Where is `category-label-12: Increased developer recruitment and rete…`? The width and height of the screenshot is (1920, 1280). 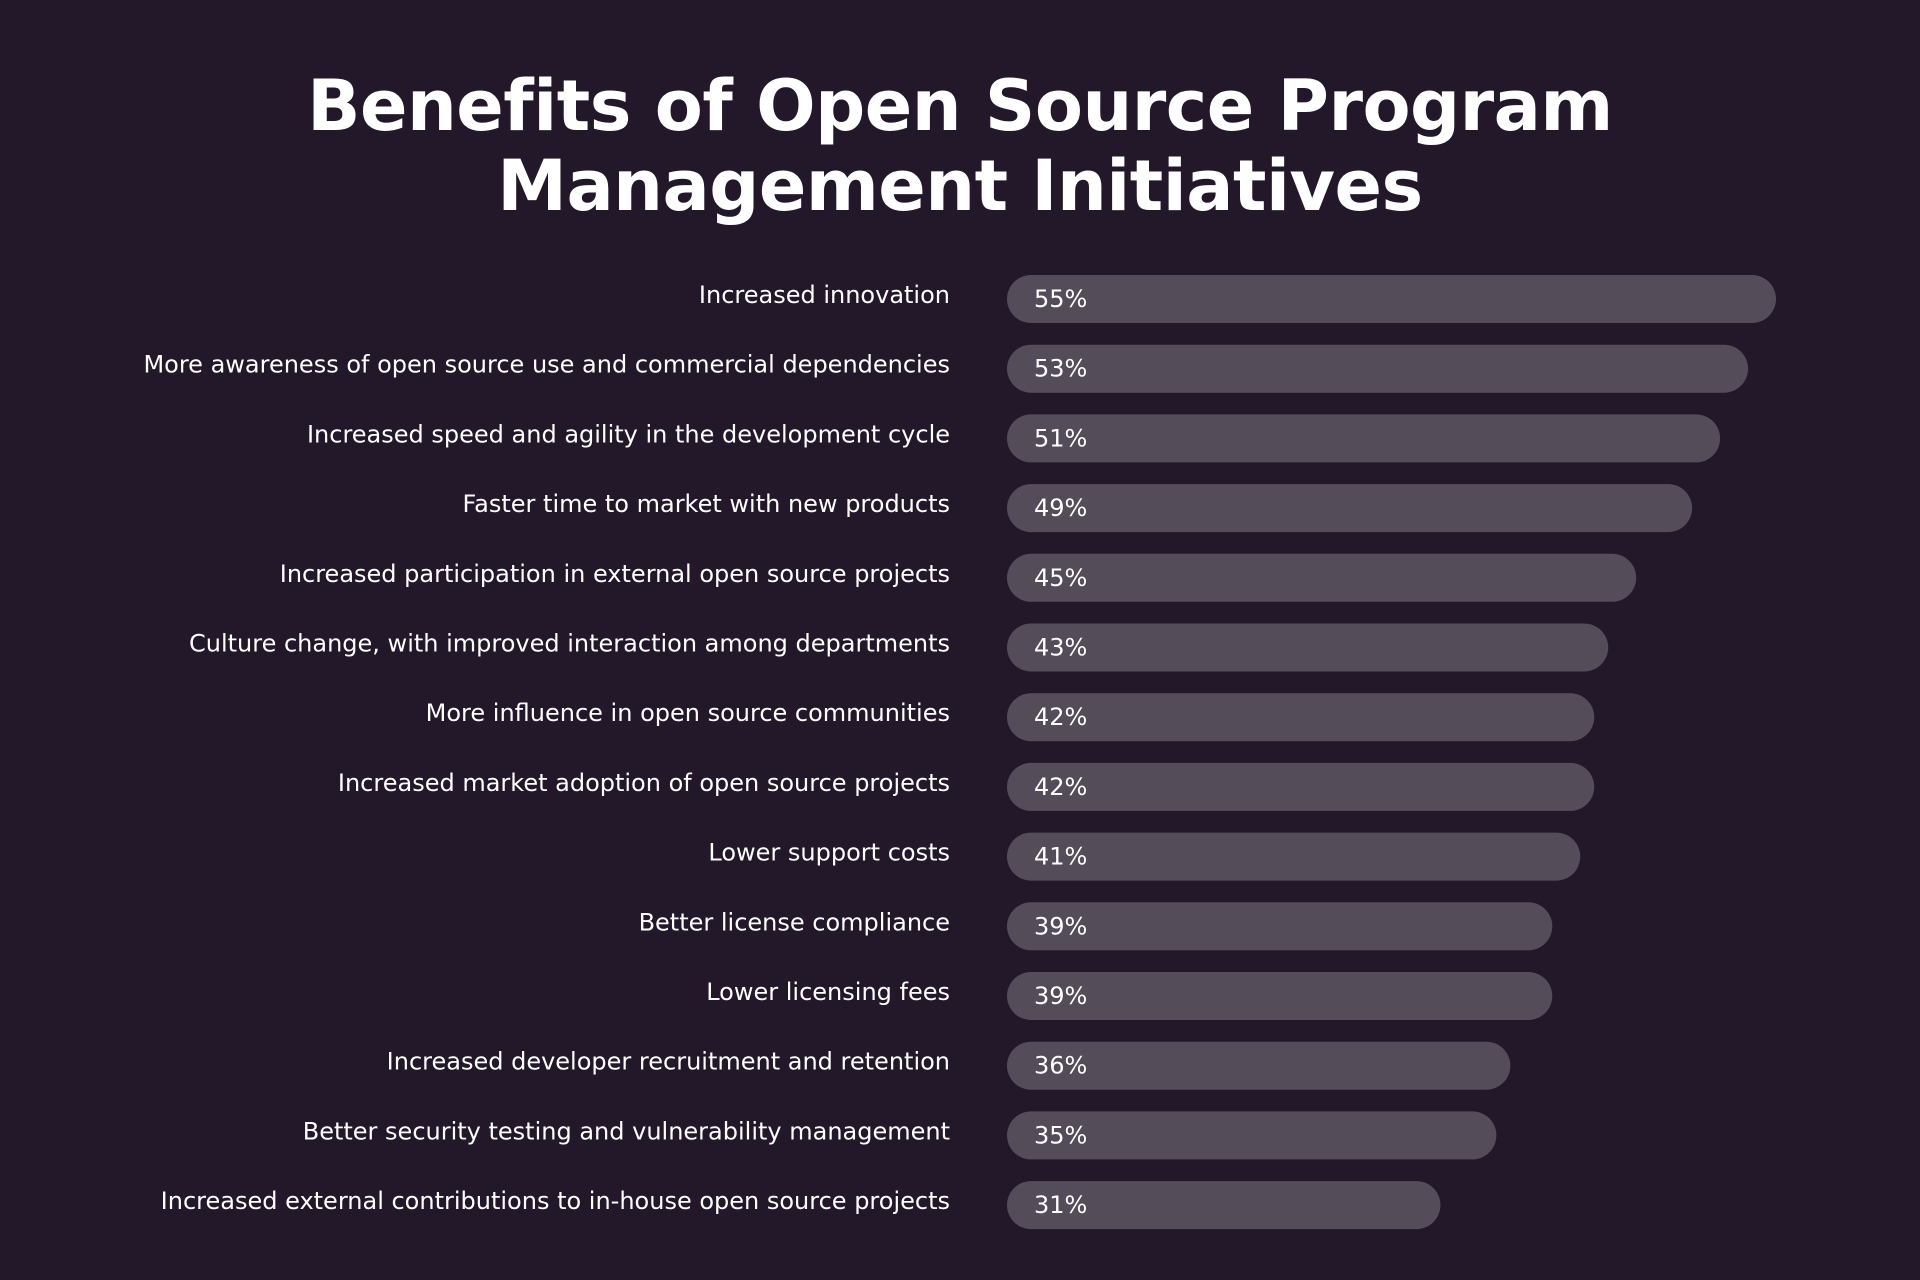
category-label-12: Increased developer recruitment and rete… is located at coordinates (668, 1062).